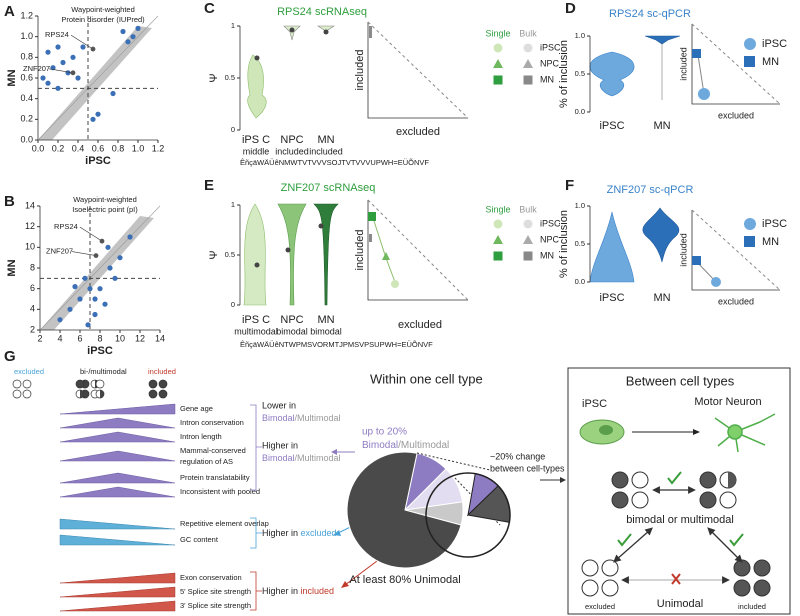  I want to click on y-tick-label: 1.2, so click(26, 15).